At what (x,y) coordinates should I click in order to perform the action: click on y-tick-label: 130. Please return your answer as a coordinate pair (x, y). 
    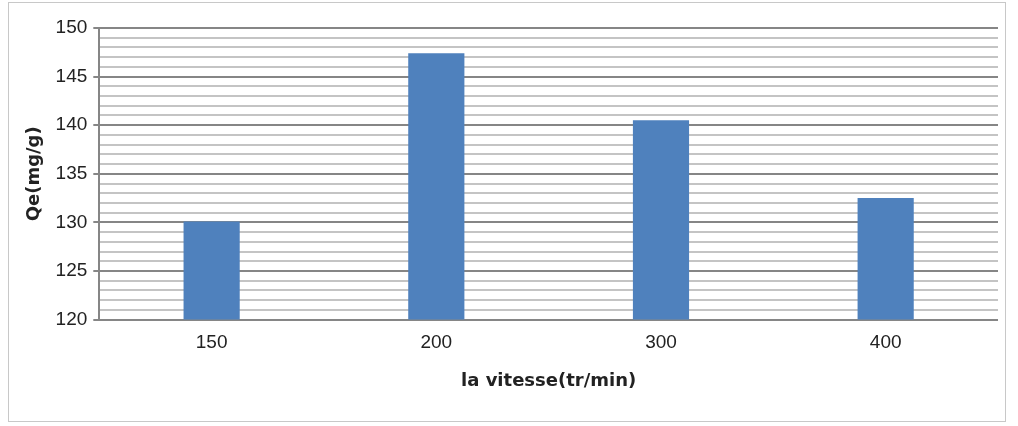
    Looking at the image, I should click on (71, 221).